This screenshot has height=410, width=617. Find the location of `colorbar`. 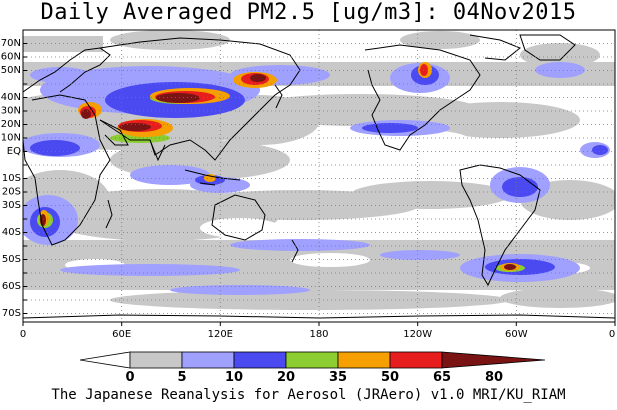

colorbar is located at coordinates (312, 360).